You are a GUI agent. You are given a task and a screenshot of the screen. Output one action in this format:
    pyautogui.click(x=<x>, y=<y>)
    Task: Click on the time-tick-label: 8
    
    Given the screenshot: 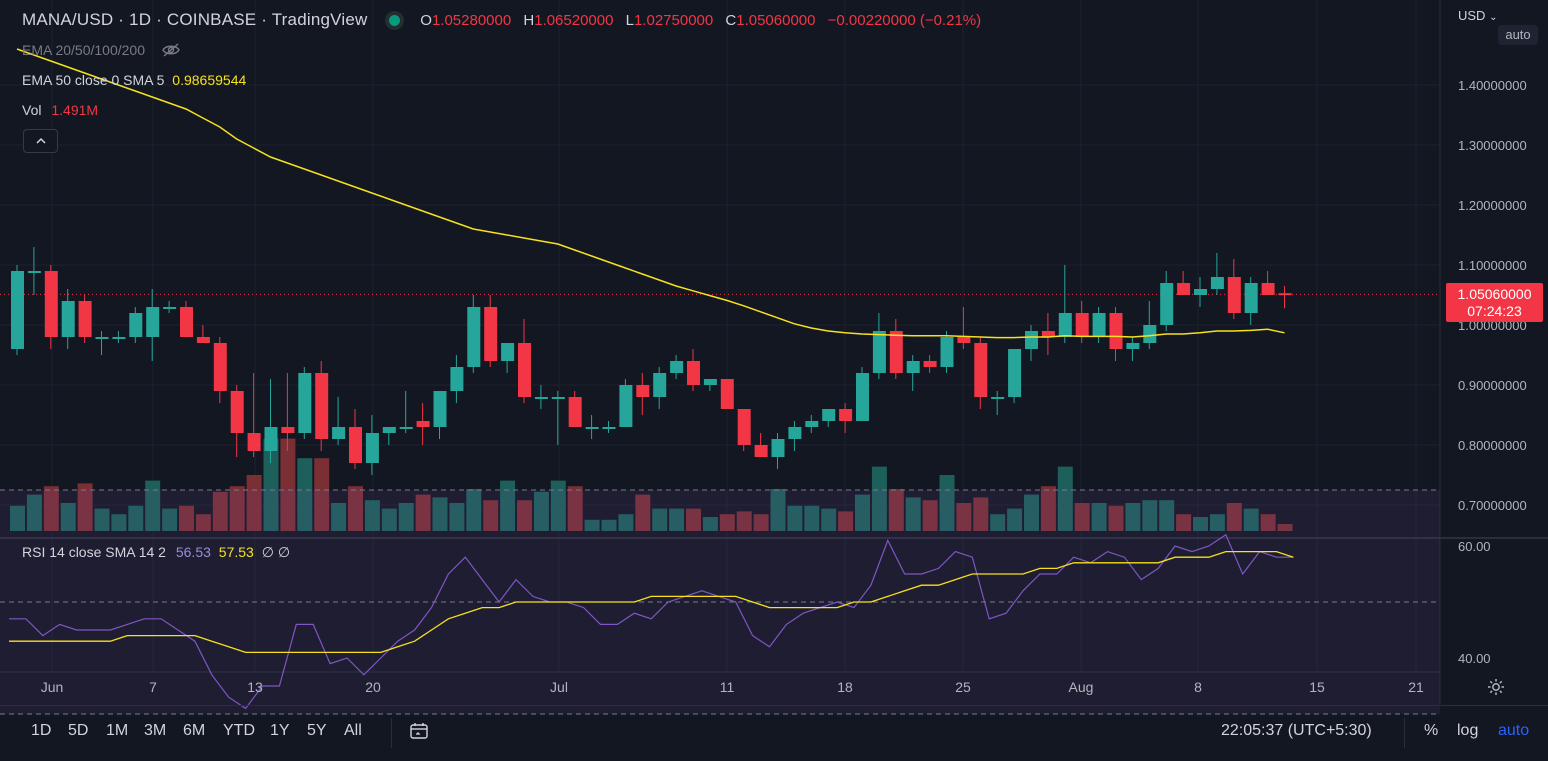 What is the action you would take?
    pyautogui.click(x=1198, y=687)
    